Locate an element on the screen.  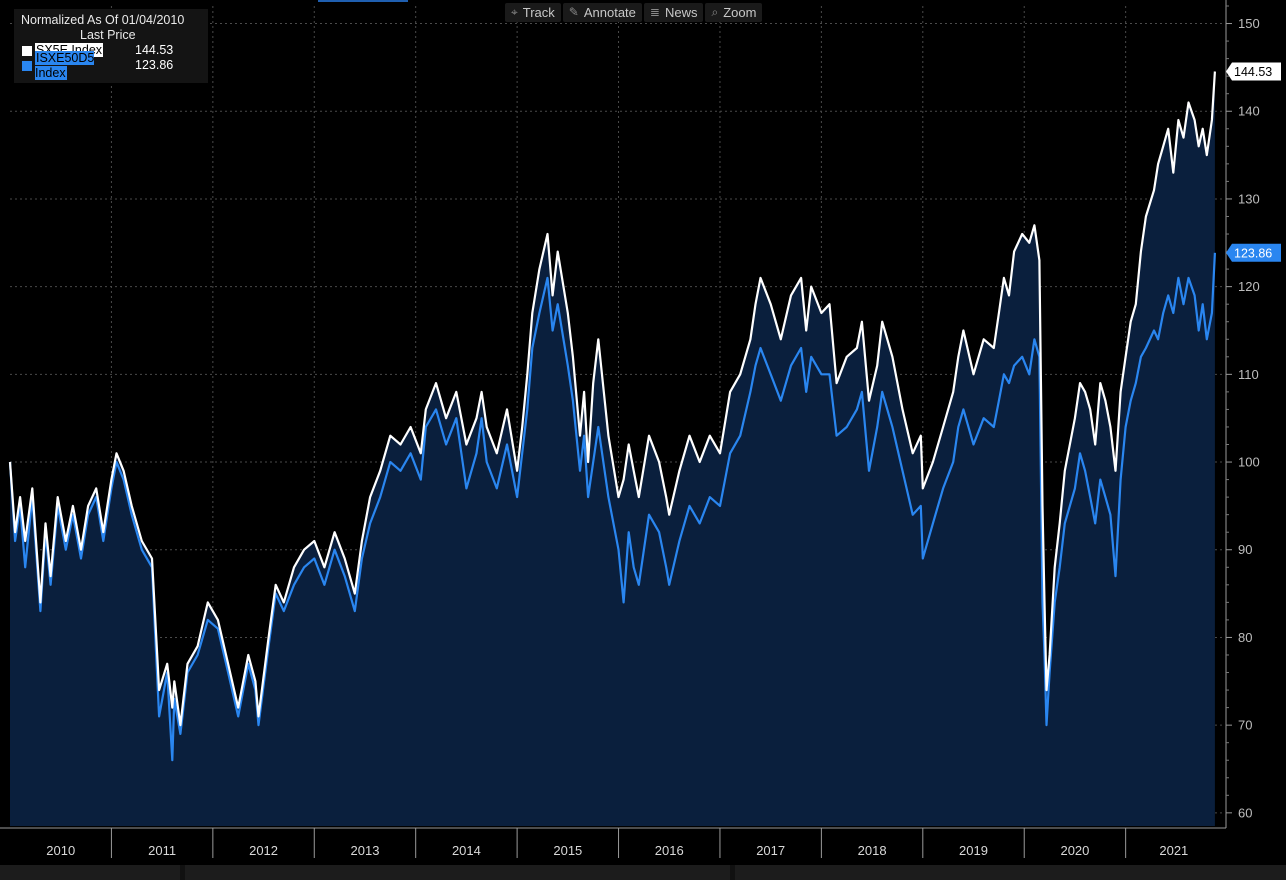
x-tick-label: 2019 is located at coordinates (973, 850).